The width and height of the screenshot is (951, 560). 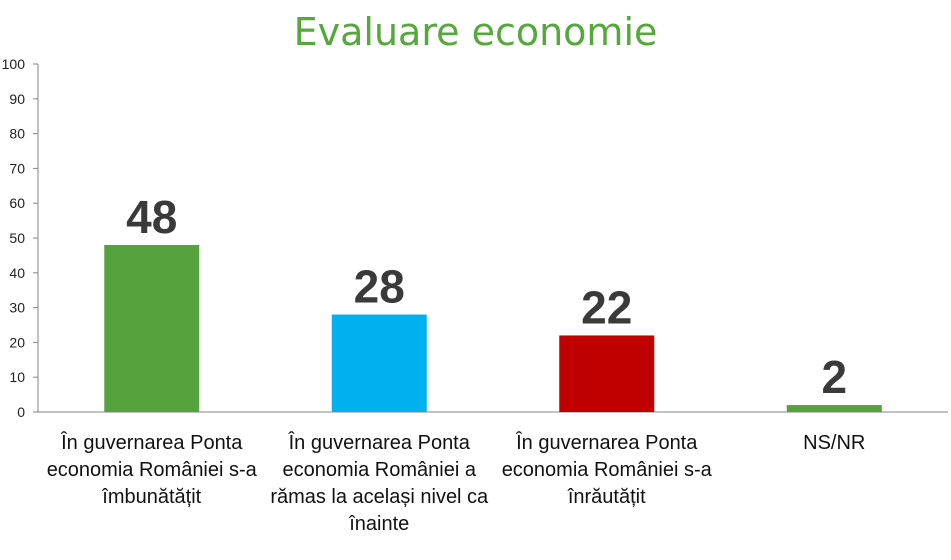 I want to click on y-tick-label: 30, so click(x=17, y=308).